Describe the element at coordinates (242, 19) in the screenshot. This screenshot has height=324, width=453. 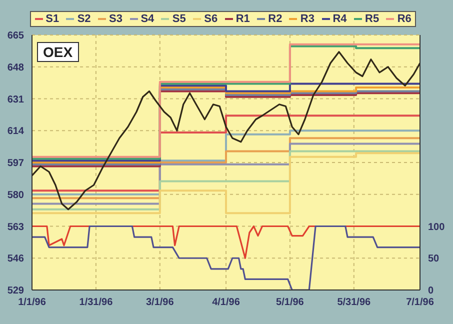
I see `legend-label: R1` at that location.